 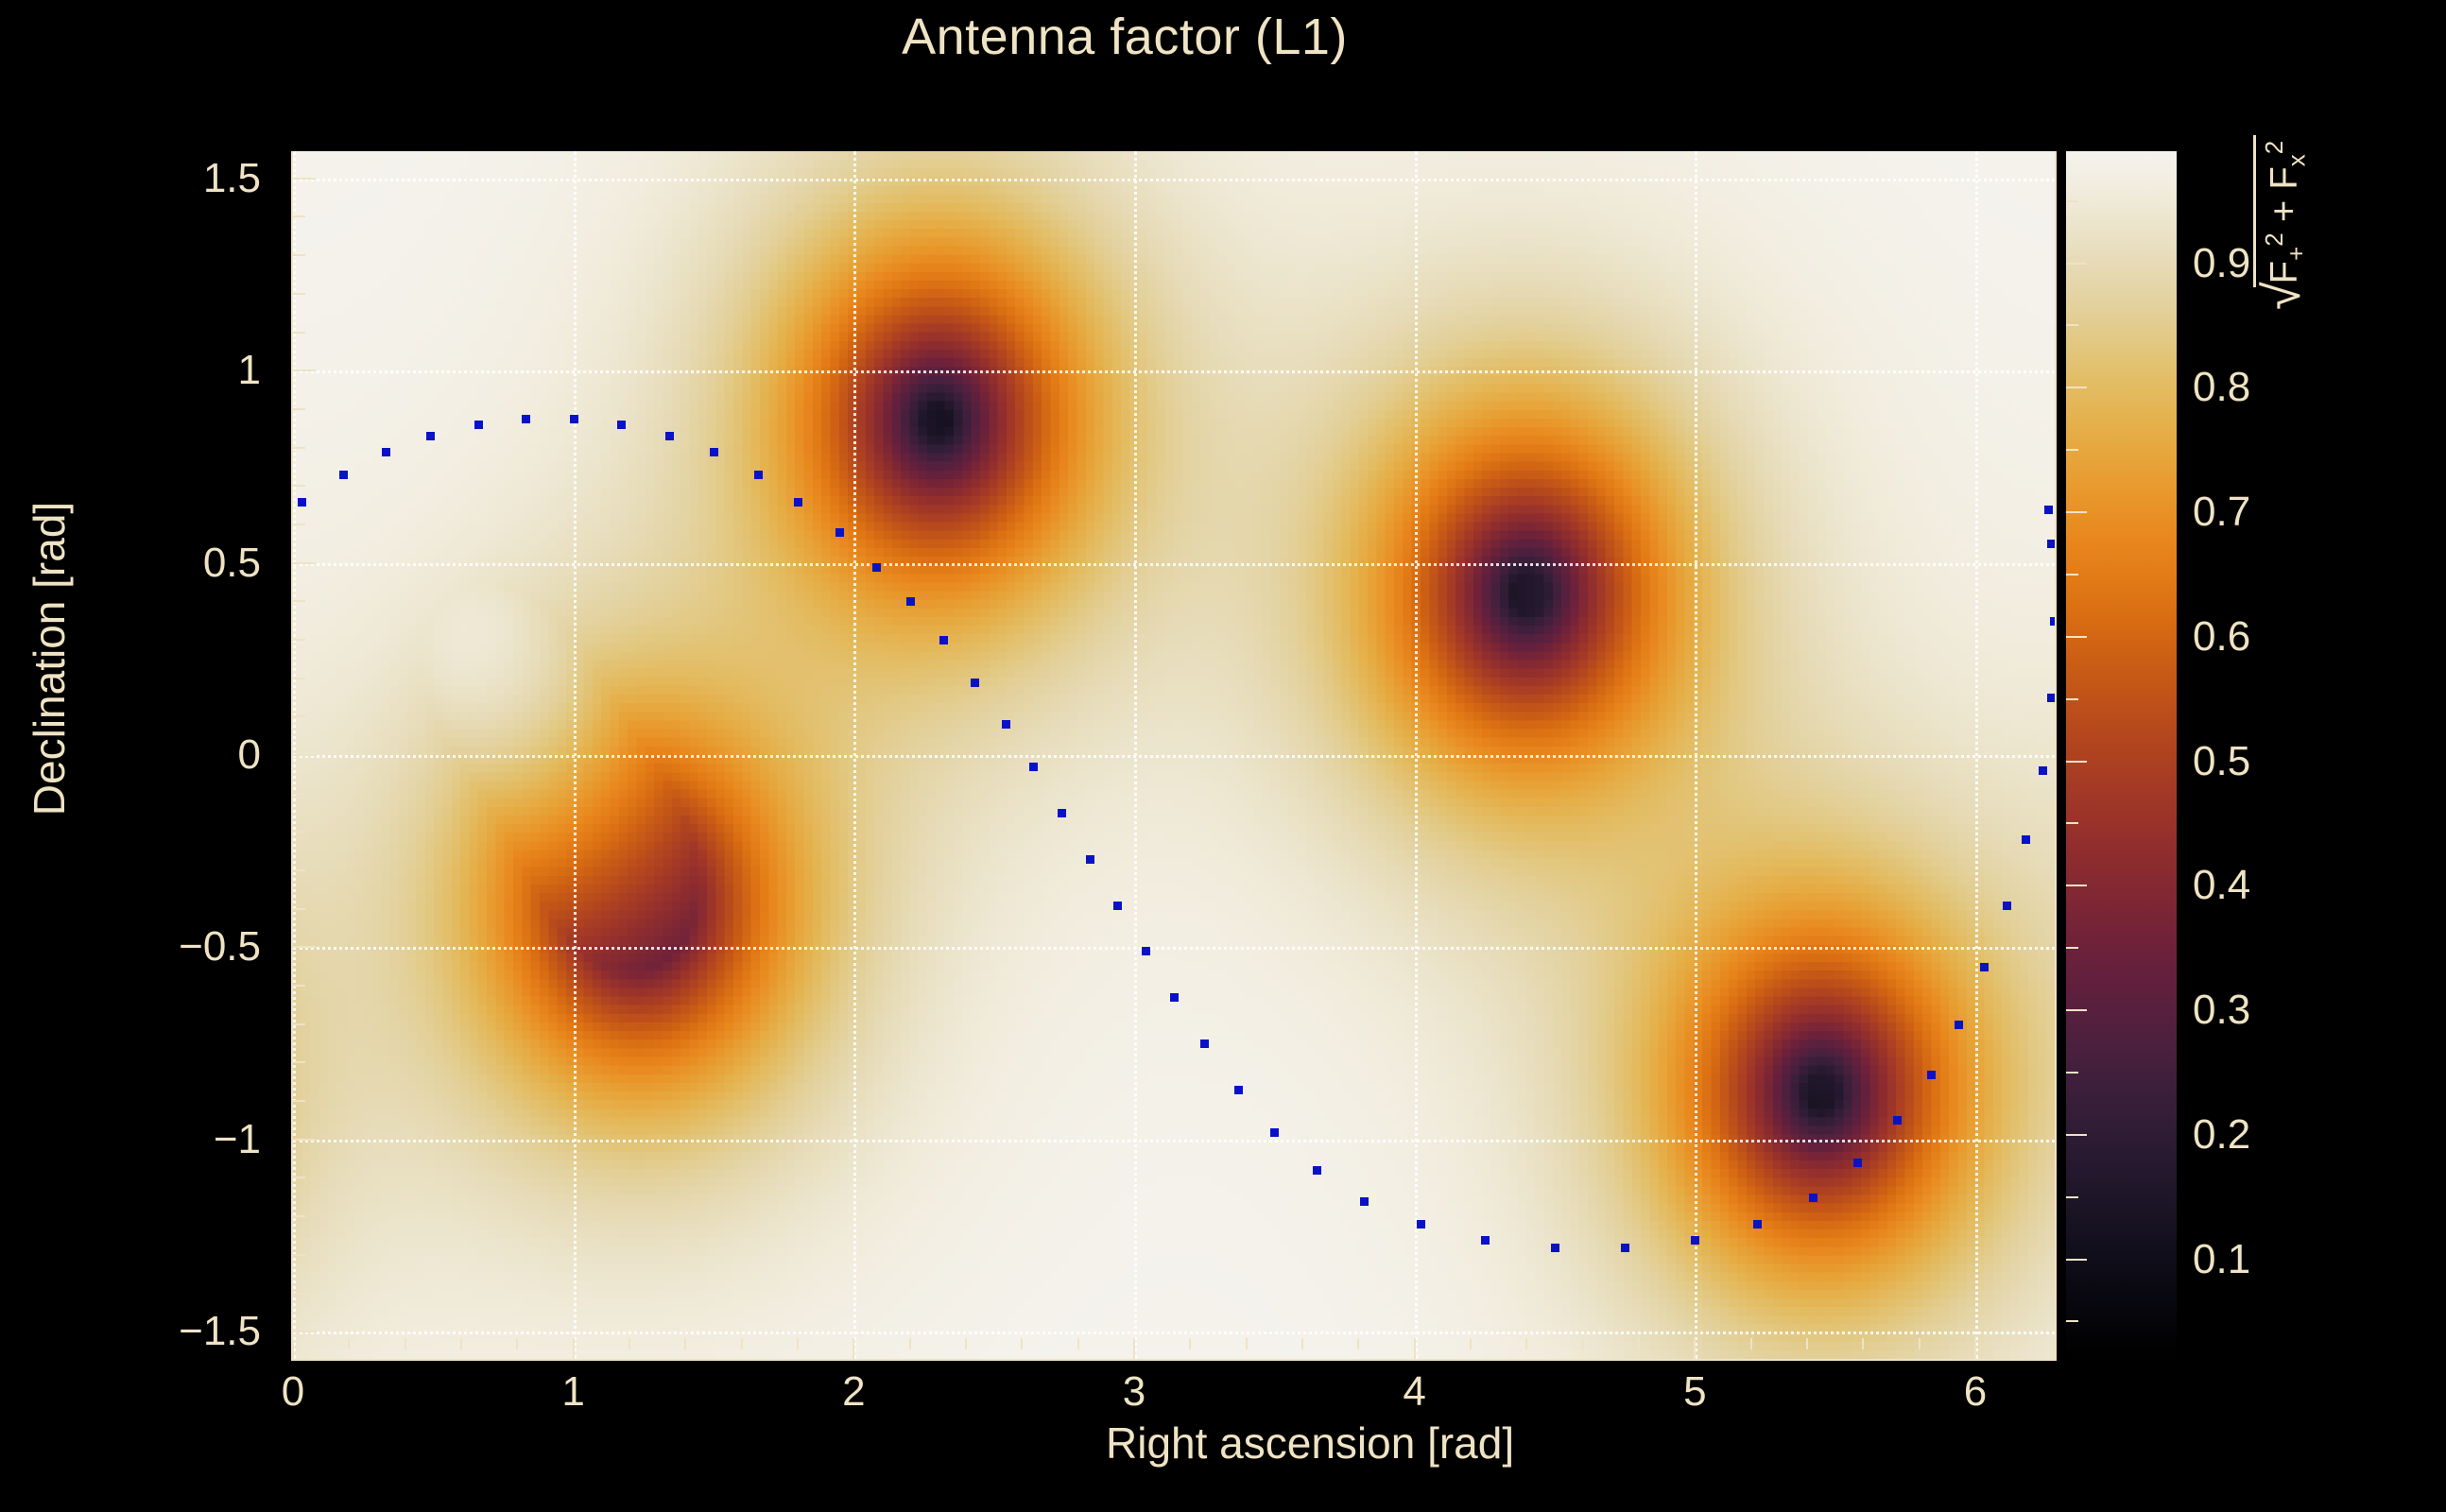 I want to click on y-tick-label: 1.5, so click(x=231, y=177).